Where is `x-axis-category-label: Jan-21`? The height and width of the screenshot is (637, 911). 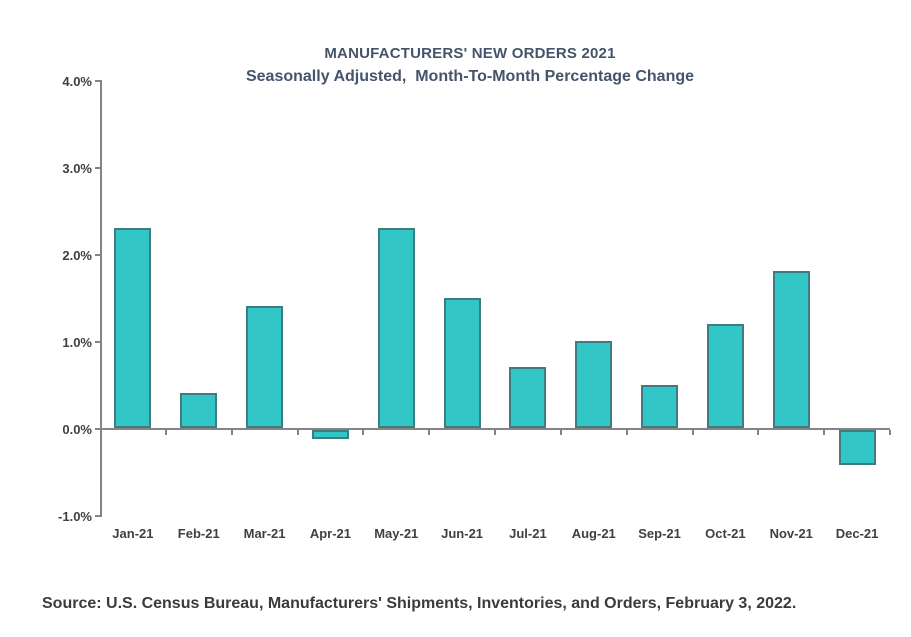 x-axis-category-label: Jan-21 is located at coordinates (133, 533).